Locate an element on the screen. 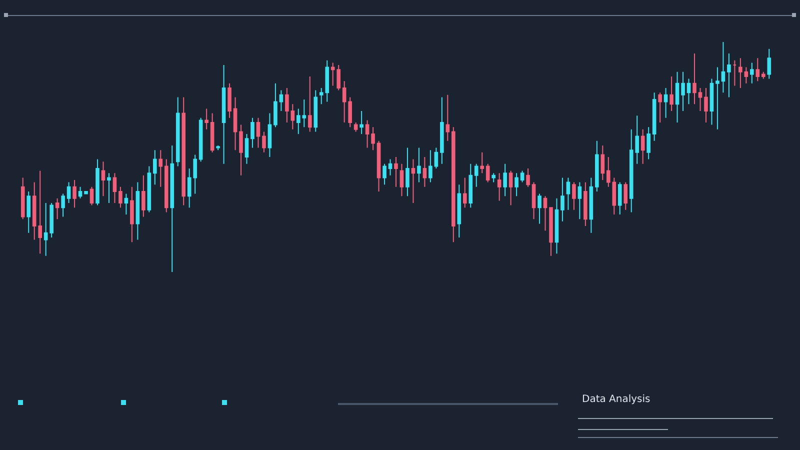  text: Data Analysis is located at coordinates (616, 399).